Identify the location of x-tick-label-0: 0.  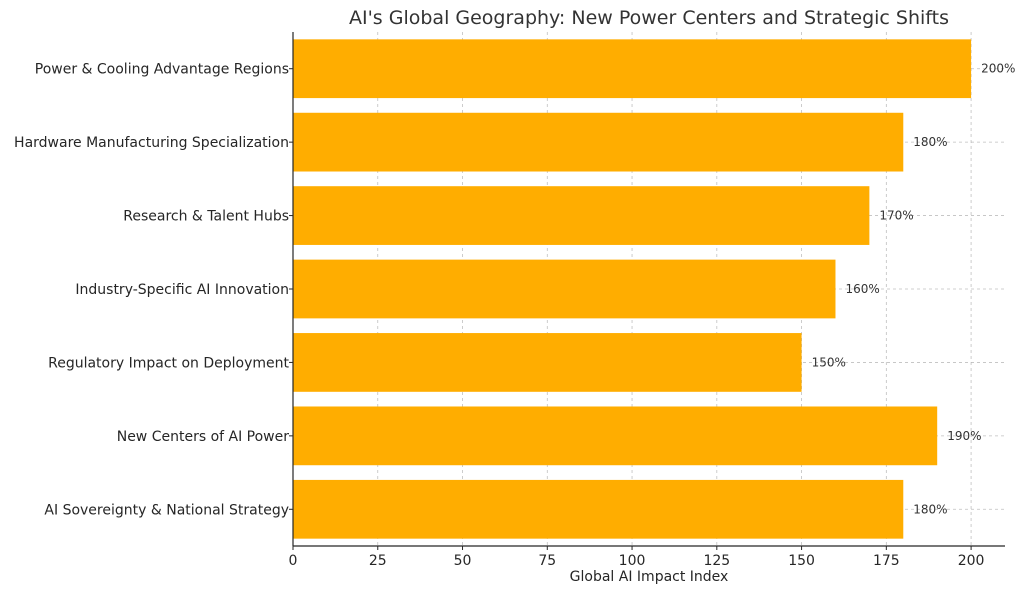
(293, 561).